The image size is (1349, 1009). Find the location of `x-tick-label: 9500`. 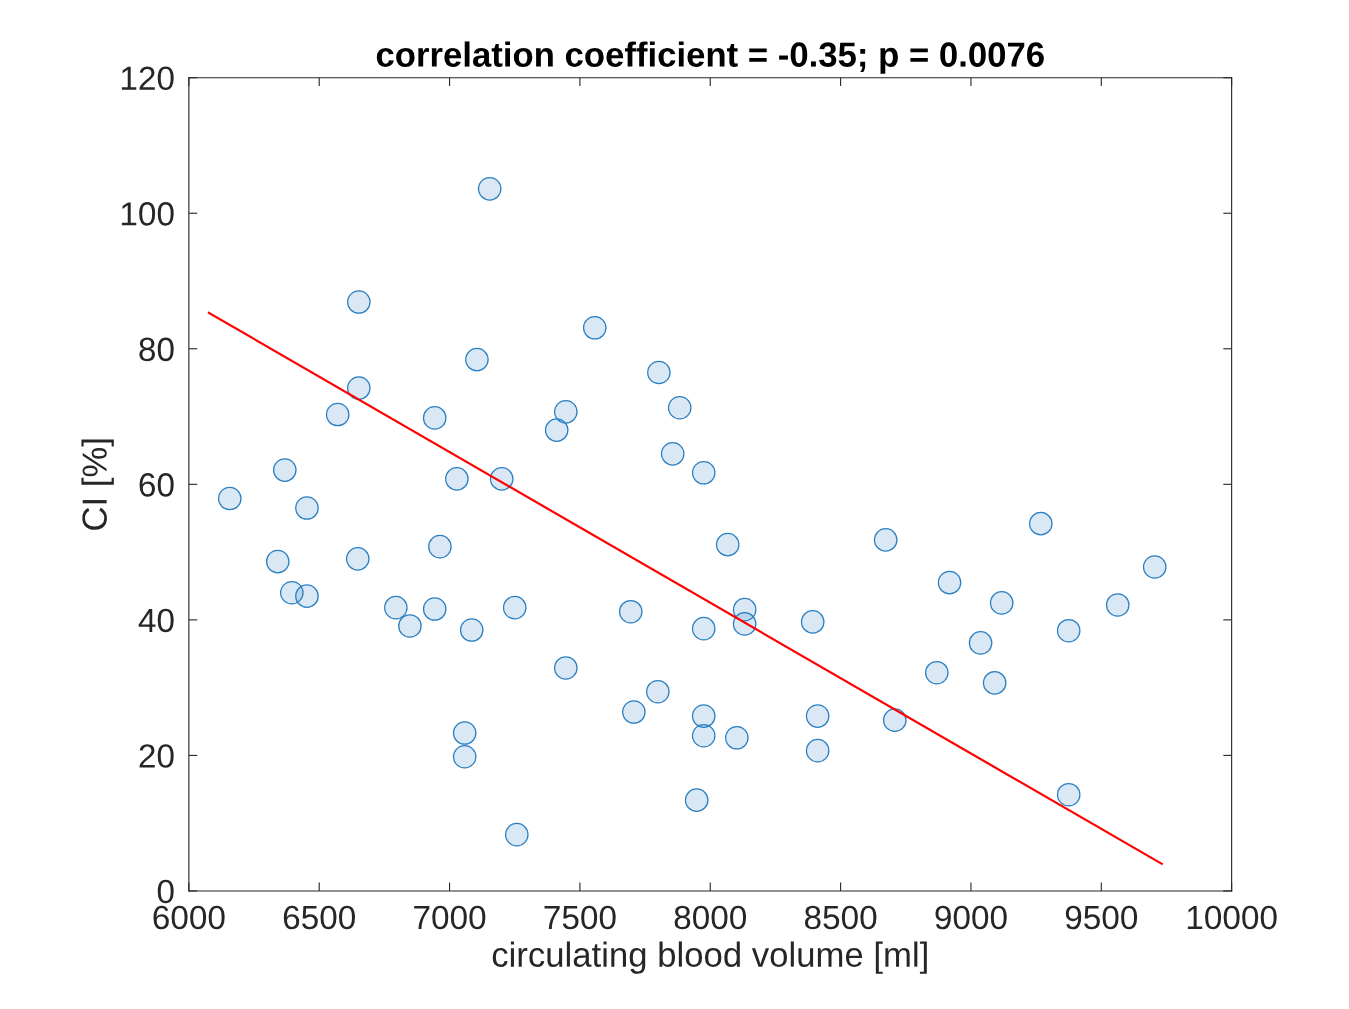

x-tick-label: 9500 is located at coordinates (1101, 917).